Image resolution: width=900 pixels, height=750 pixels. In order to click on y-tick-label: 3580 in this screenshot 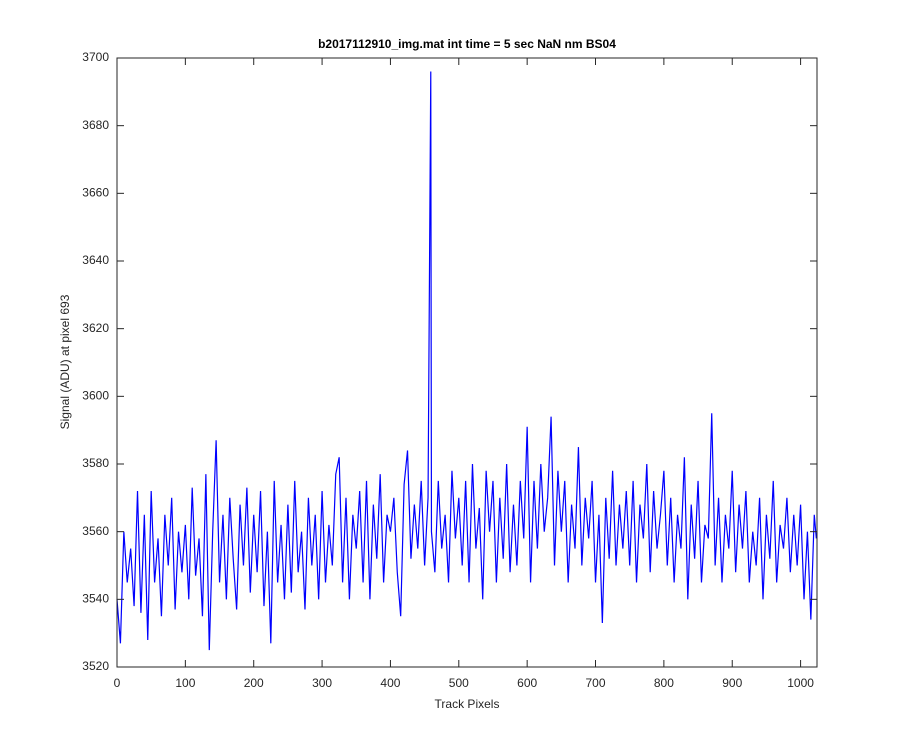, I will do `click(95, 463)`.